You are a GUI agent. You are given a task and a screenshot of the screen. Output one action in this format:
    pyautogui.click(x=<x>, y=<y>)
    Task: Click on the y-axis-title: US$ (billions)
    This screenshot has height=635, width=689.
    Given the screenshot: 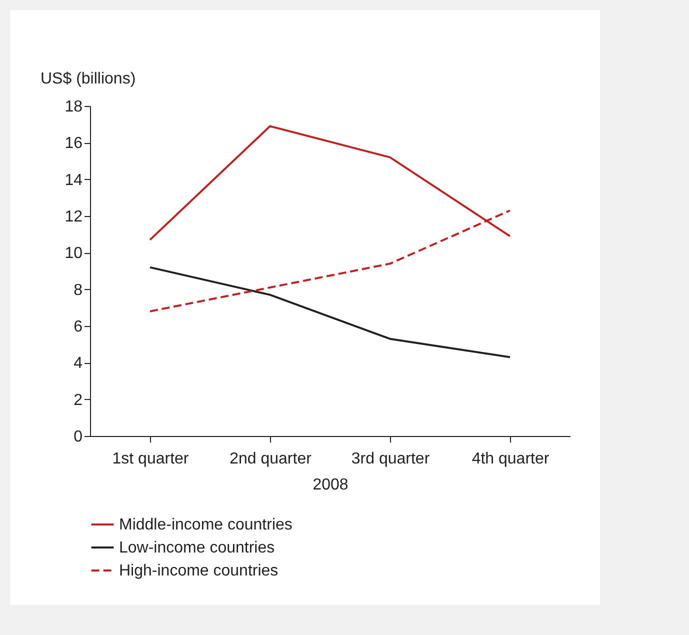 What is the action you would take?
    pyautogui.click(x=88, y=79)
    